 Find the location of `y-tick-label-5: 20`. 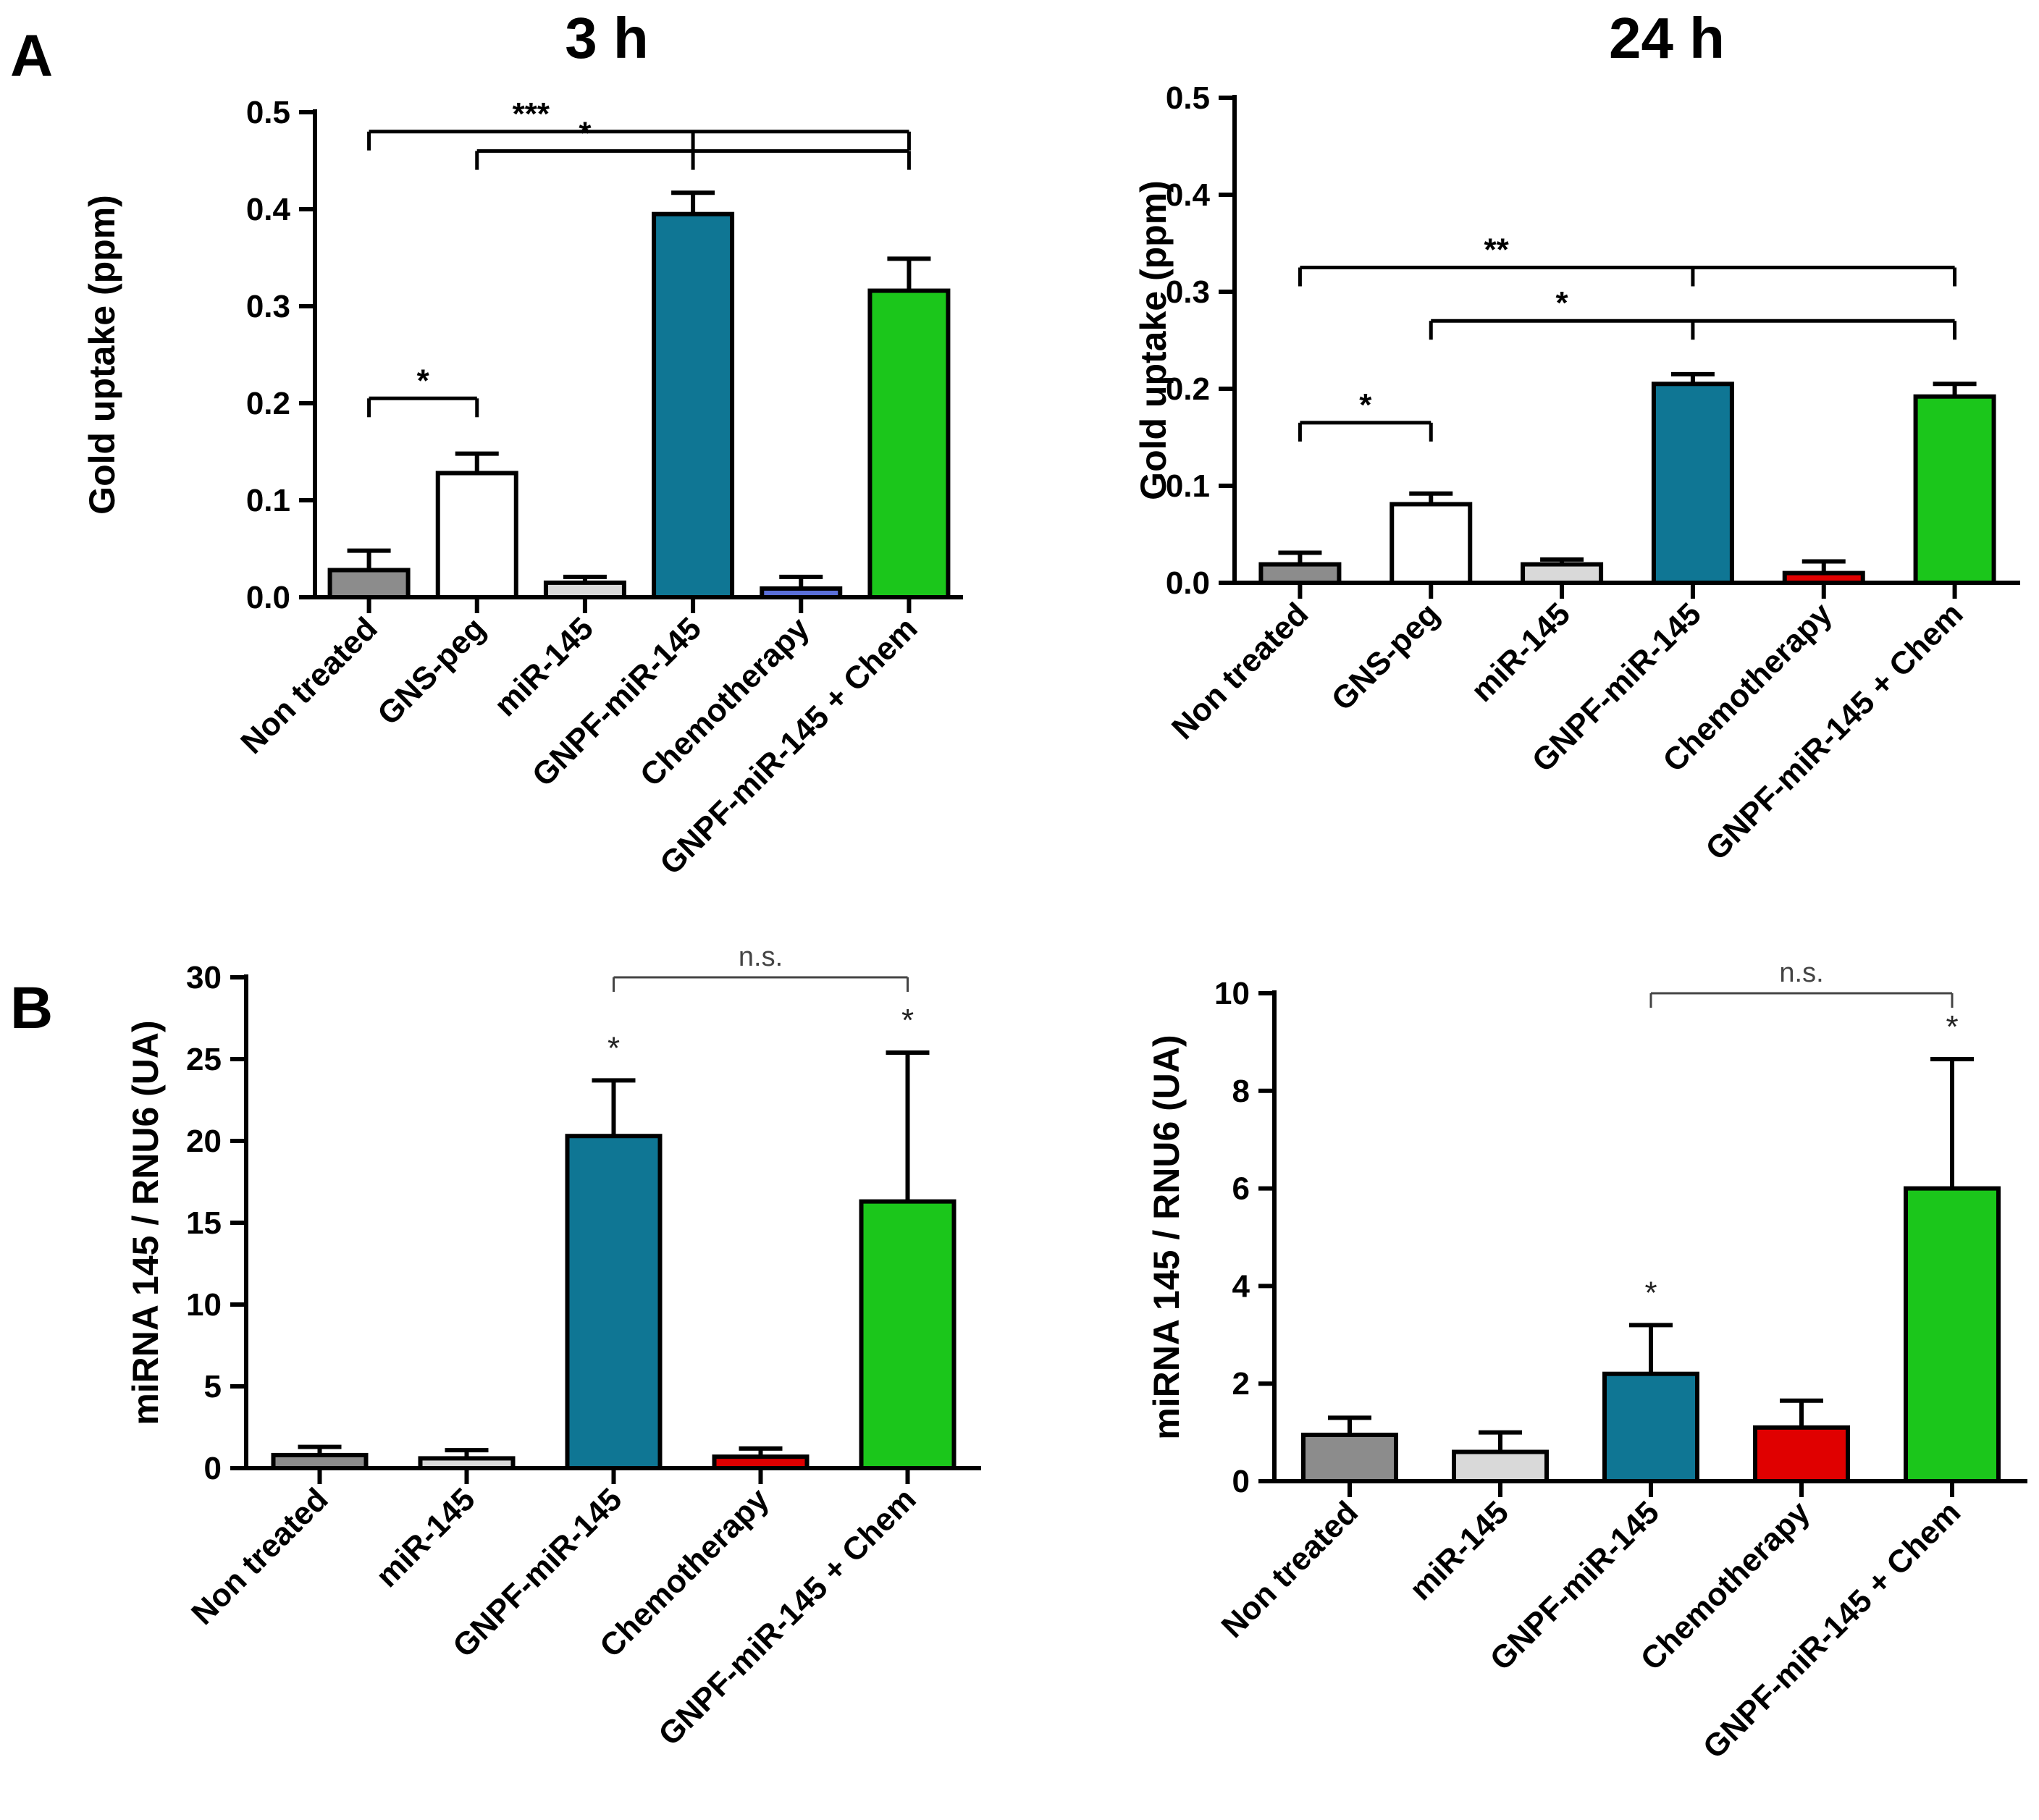

y-tick-label-5: 20 is located at coordinates (204, 1142).